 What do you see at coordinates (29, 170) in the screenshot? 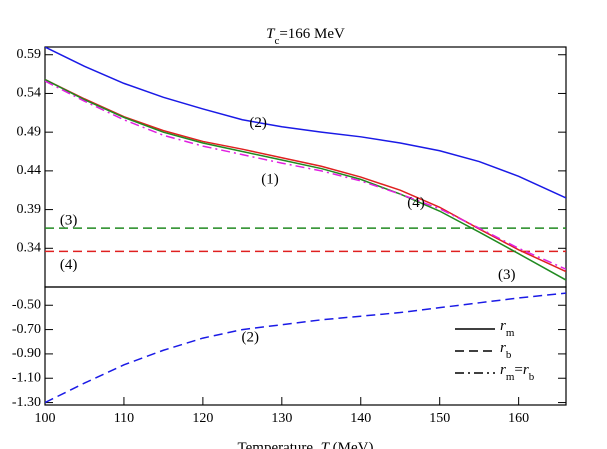
I see `y-tick-label: 0.44` at bounding box center [29, 170].